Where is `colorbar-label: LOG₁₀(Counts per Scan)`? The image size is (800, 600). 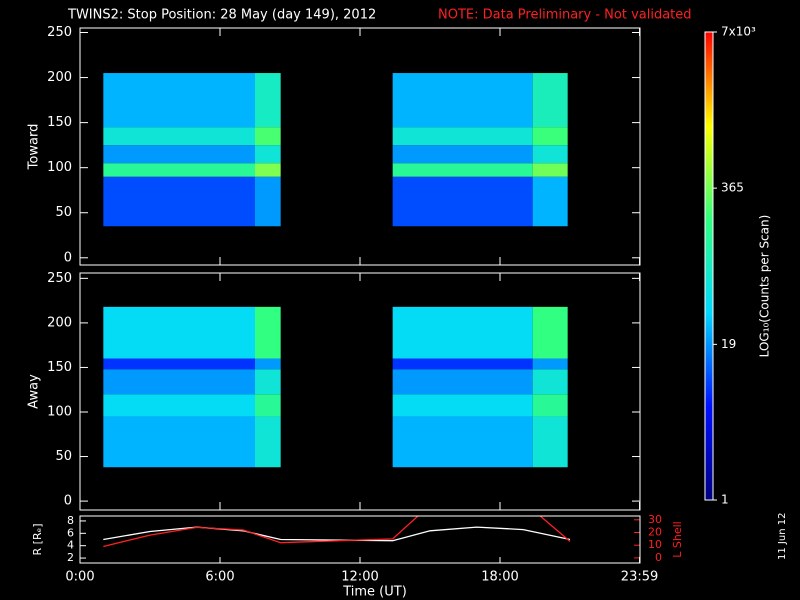
colorbar-label: LOG₁₀(Counts per Scan) is located at coordinates (765, 286).